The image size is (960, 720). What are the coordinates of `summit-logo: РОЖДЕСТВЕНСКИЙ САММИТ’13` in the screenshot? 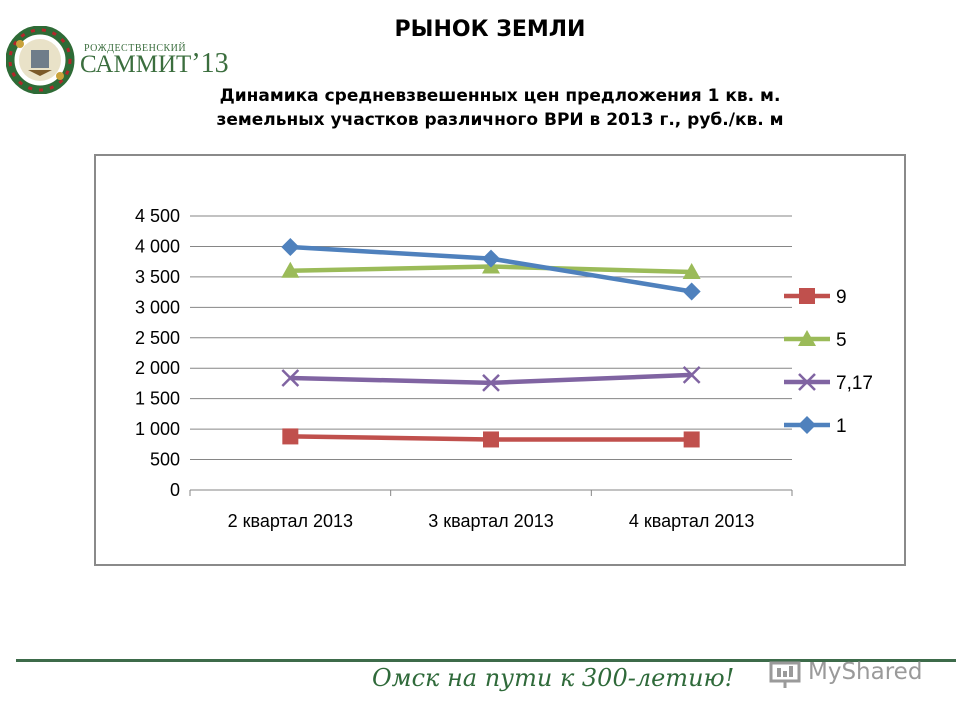 It's located at (117, 61).